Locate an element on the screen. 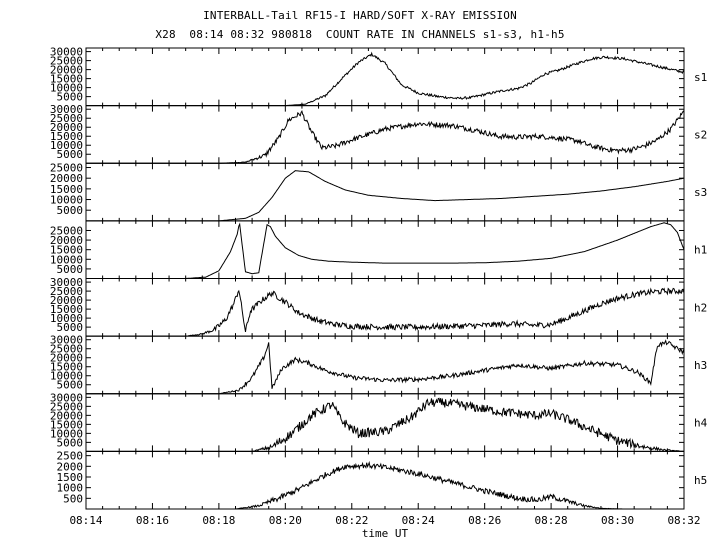  y-tick-label-s1-10000: 10000 is located at coordinates (66, 88).